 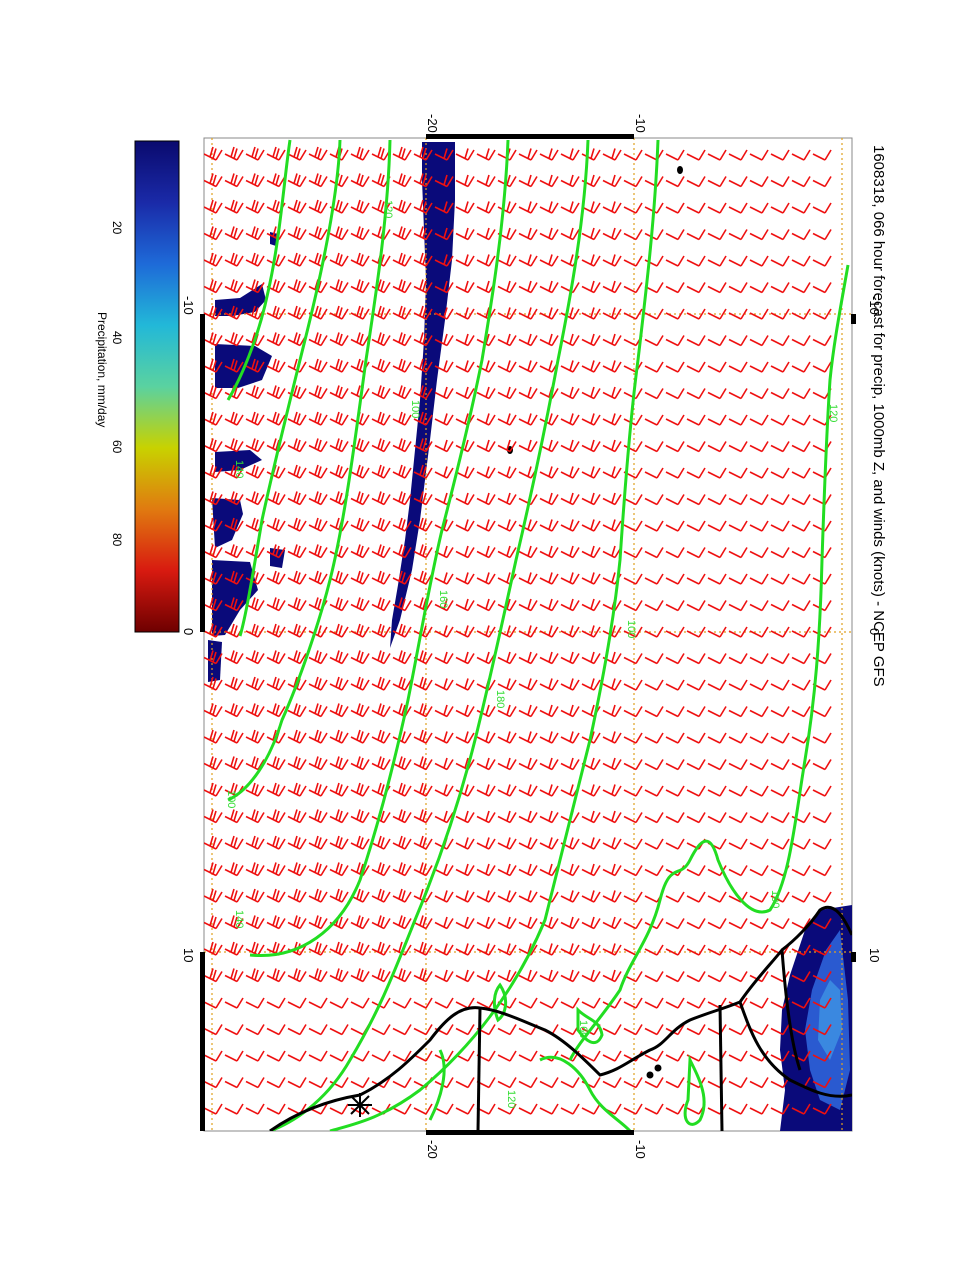 What do you see at coordinates (853, 957) in the screenshot?
I see `right-axis-tick` at bounding box center [853, 957].